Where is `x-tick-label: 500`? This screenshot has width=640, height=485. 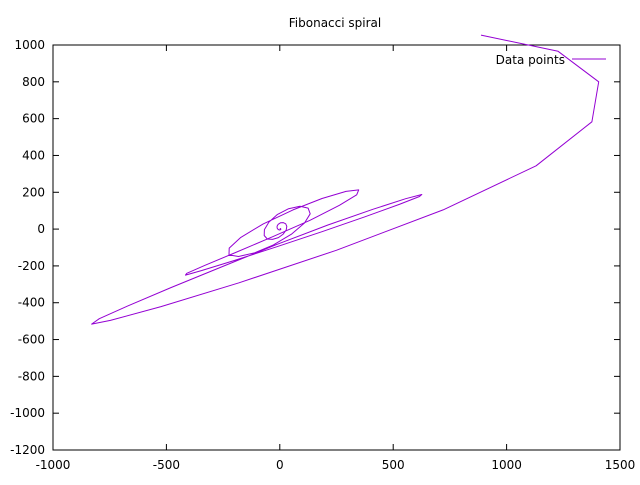
x-tick-label: 500 is located at coordinates (393, 465).